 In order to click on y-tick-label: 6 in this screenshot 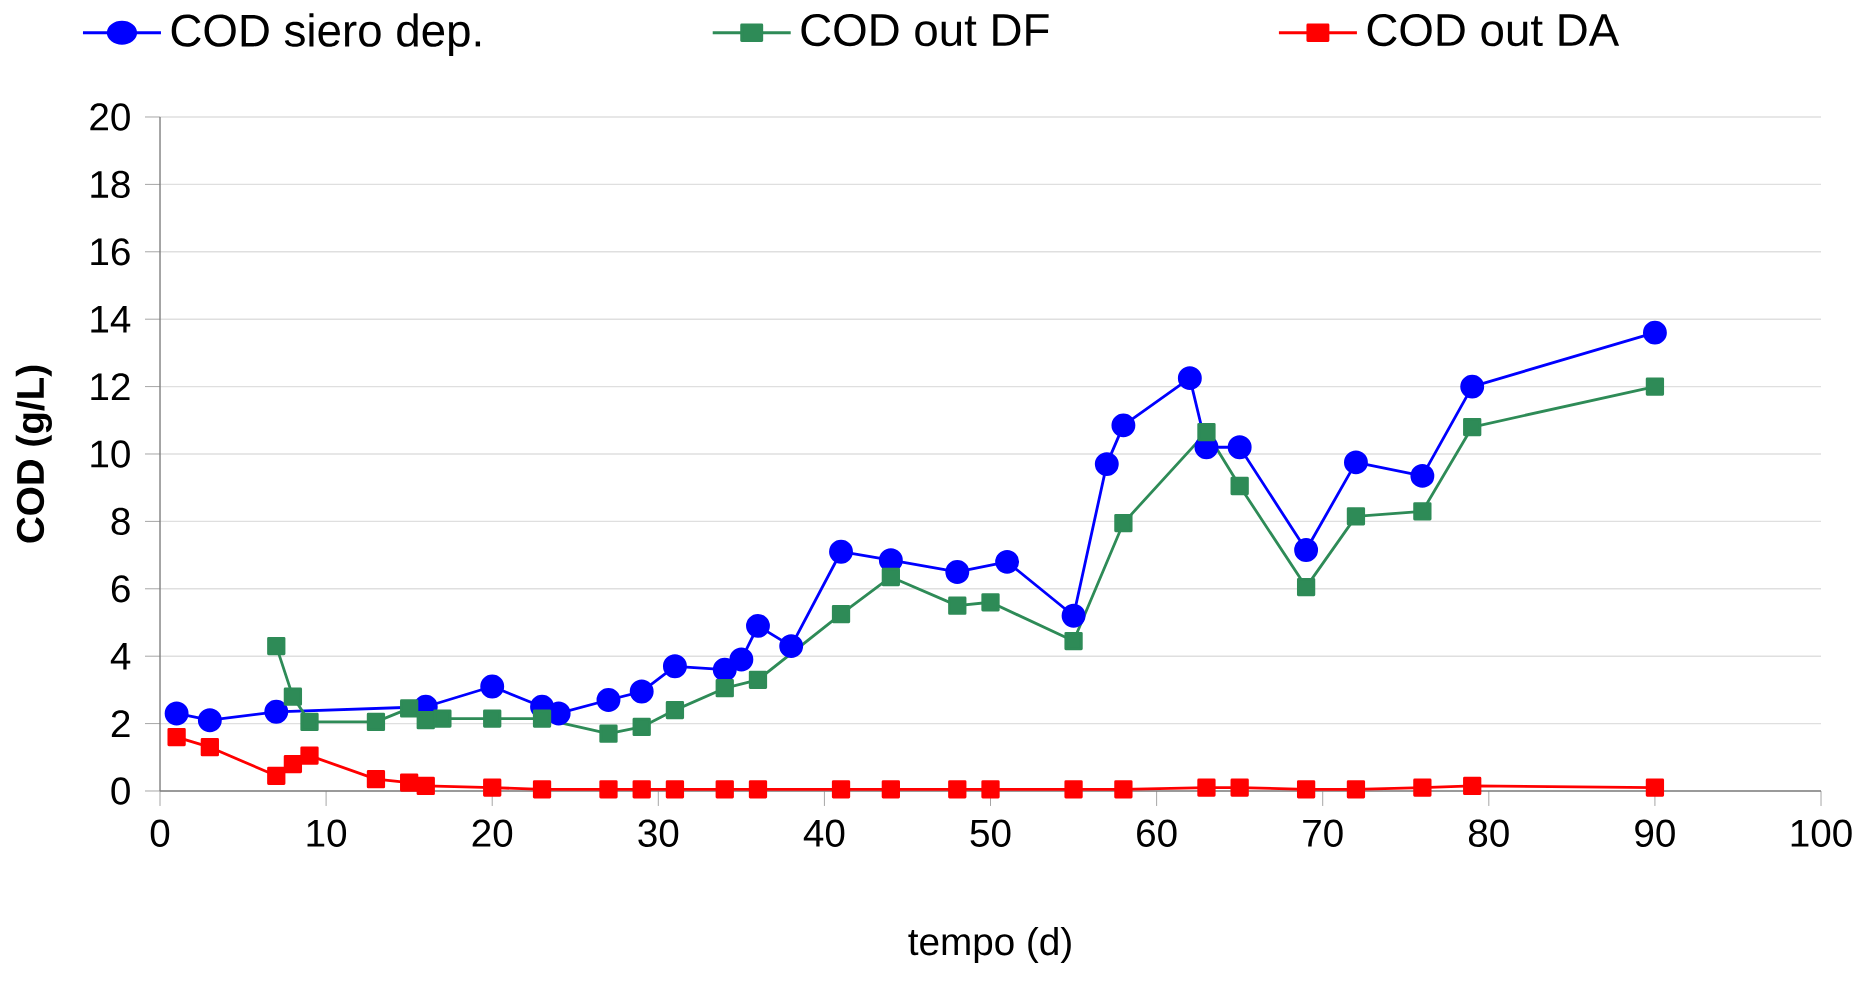, I will do `click(120, 589)`.